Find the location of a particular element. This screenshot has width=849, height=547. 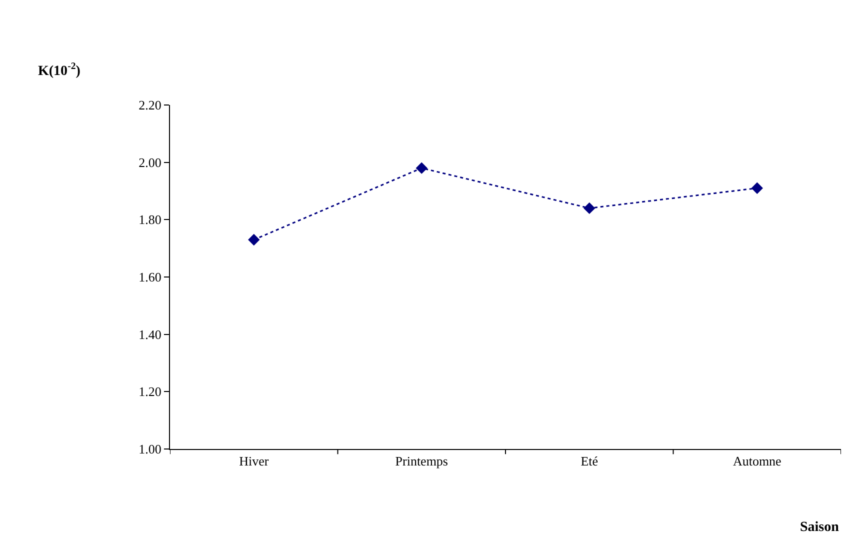

y-tick-label: 1.80 is located at coordinates (150, 220).